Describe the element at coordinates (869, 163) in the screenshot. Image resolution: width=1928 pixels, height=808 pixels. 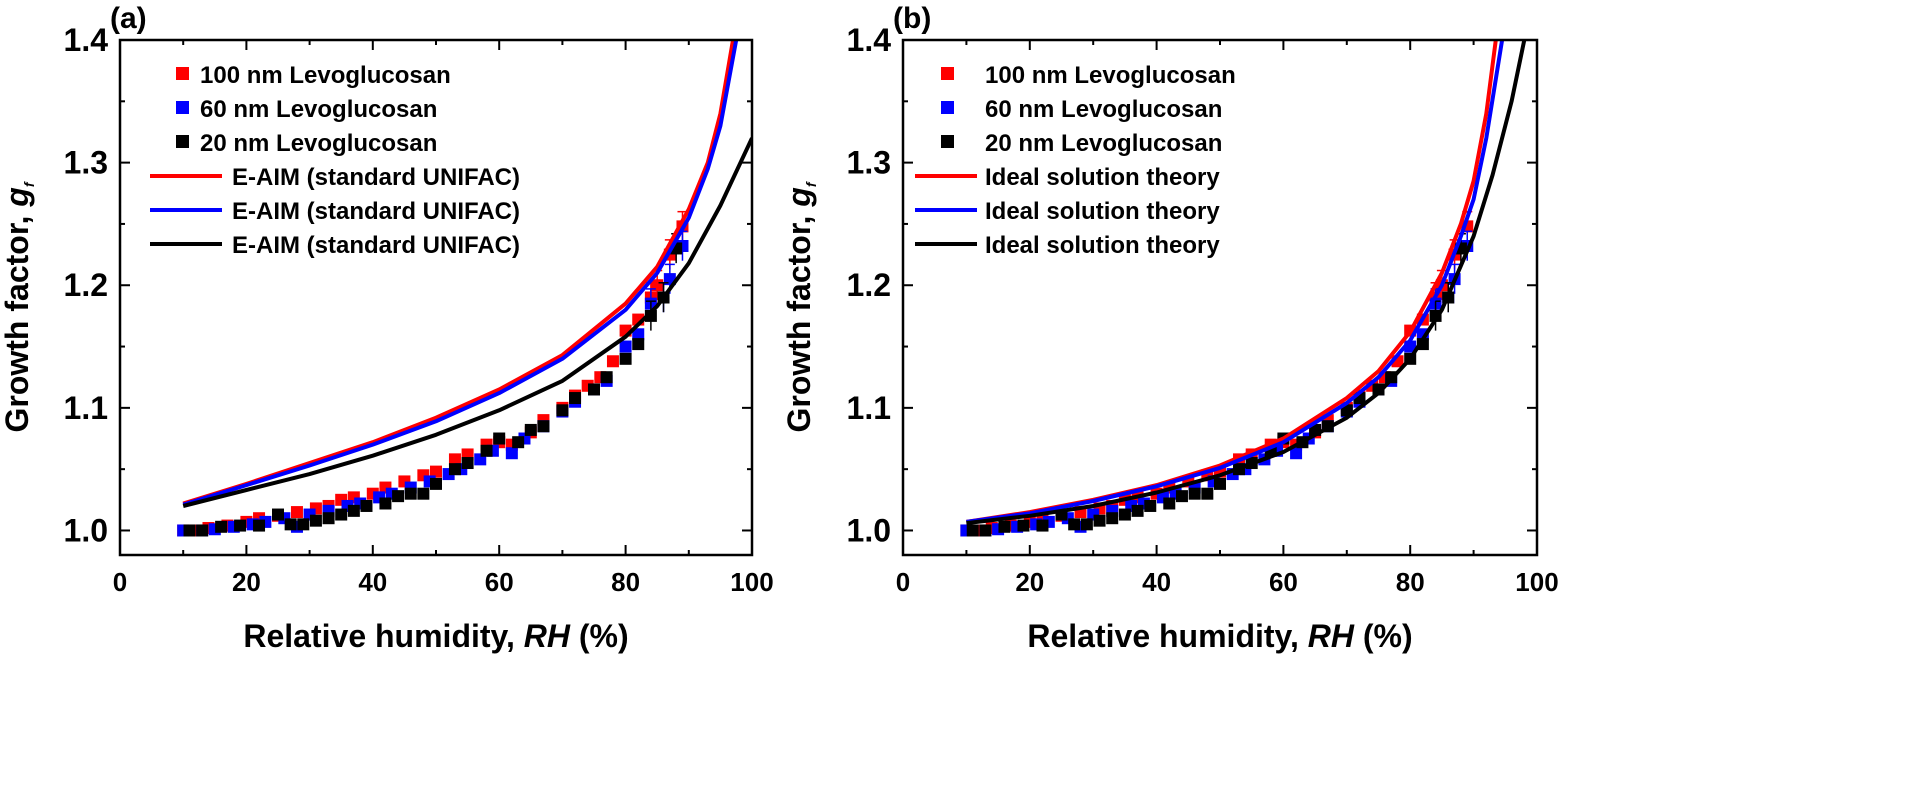
I see `y-tick-label: 1.3` at that location.